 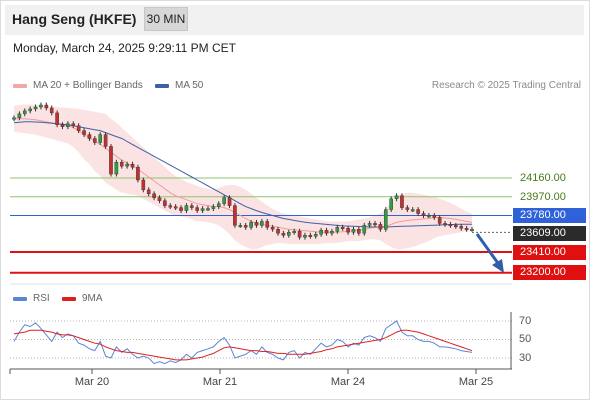 I want to click on research-credit: Research © 2025 Trading Central, so click(x=506, y=85).